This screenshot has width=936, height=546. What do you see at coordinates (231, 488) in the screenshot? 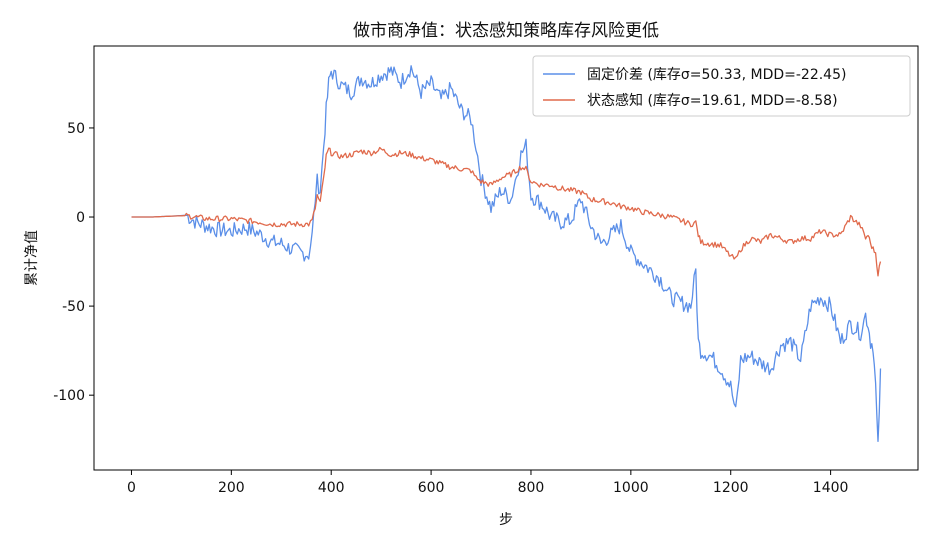
I see `x-tick-label: 200` at bounding box center [231, 488].